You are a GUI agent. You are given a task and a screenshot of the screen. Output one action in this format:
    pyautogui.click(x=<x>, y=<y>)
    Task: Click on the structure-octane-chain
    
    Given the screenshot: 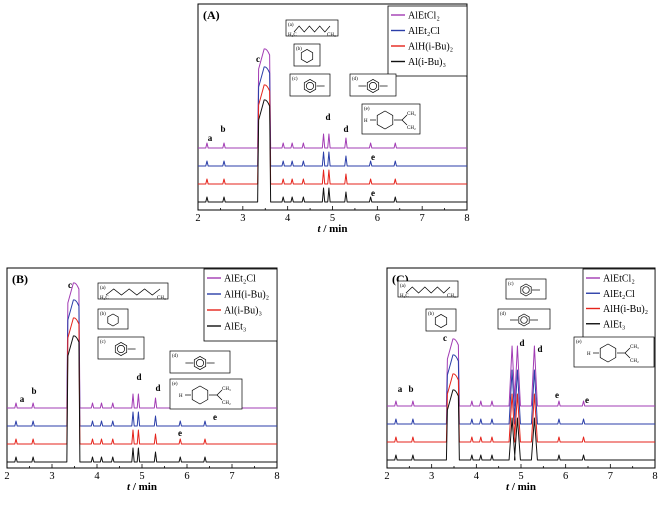 What is the action you would take?
    pyautogui.click(x=133, y=292)
    